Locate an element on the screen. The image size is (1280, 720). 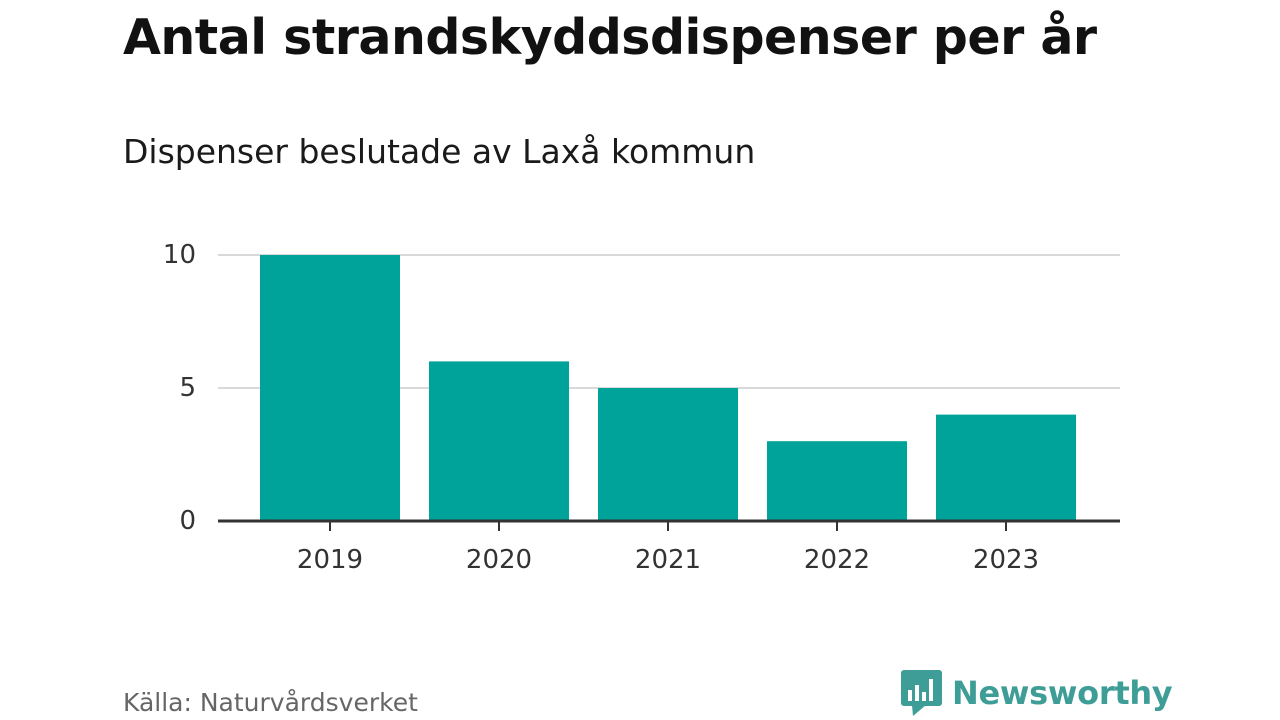
brand-name: Newsworthy is located at coordinates (1062, 693).